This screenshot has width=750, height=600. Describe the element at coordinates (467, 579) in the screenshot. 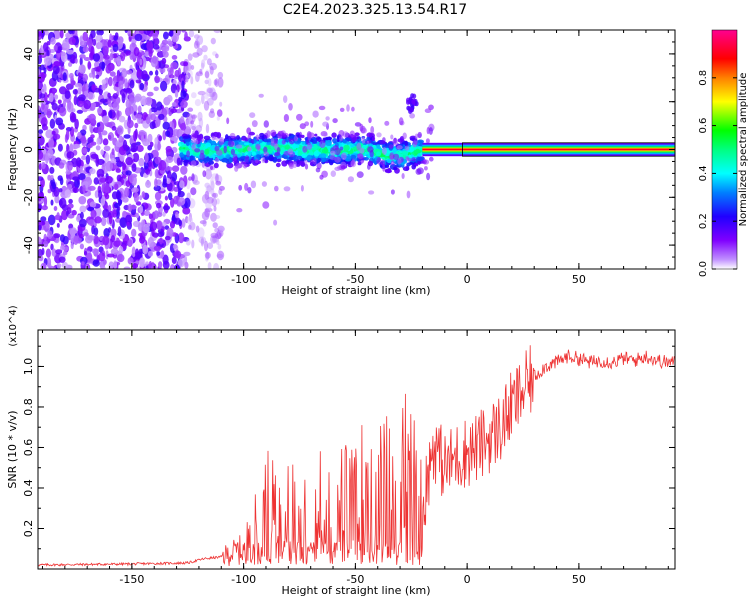

I see `x-tick-label: 0` at that location.